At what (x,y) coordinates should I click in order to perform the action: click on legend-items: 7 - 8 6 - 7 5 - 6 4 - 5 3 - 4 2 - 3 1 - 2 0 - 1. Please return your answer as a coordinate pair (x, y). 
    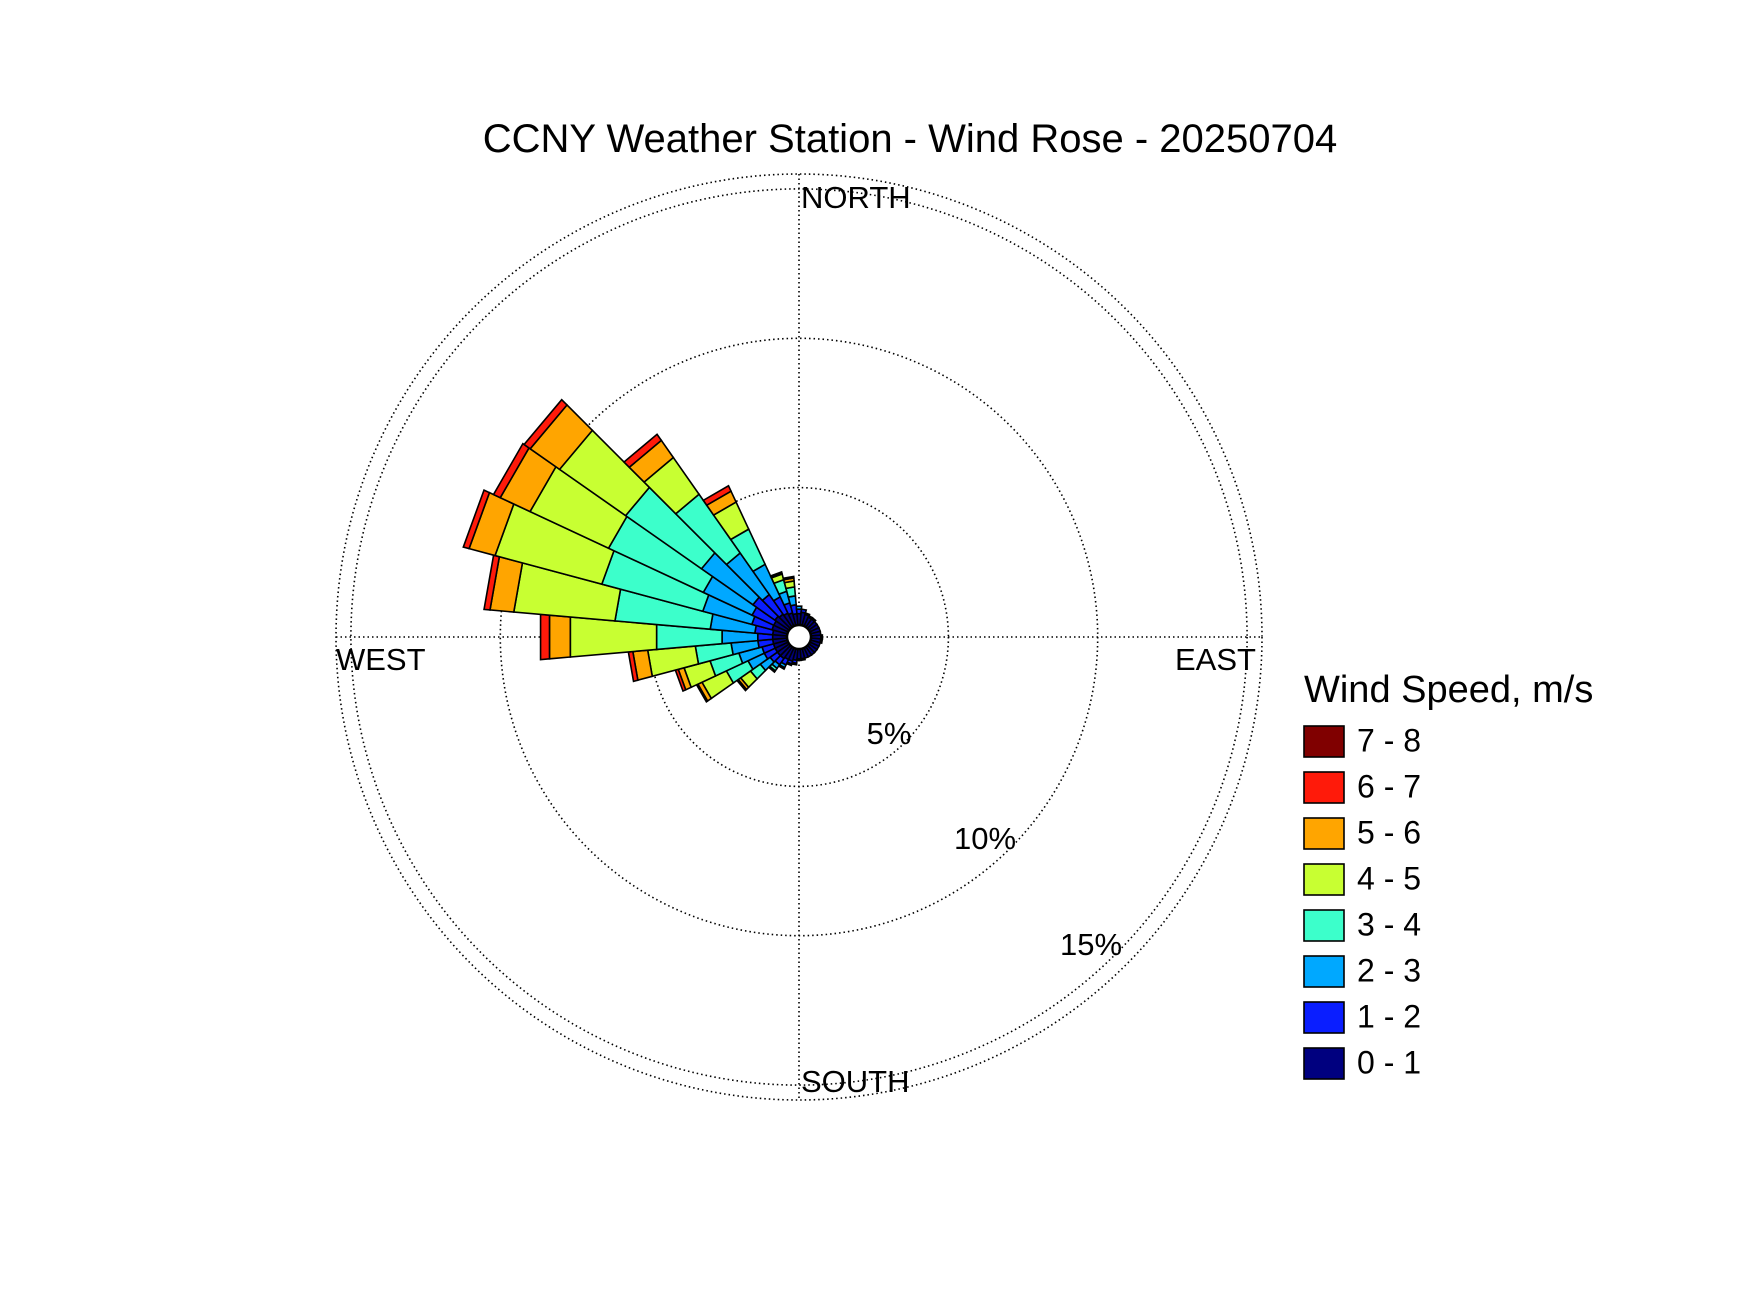
    Looking at the image, I should click on (1362, 901).